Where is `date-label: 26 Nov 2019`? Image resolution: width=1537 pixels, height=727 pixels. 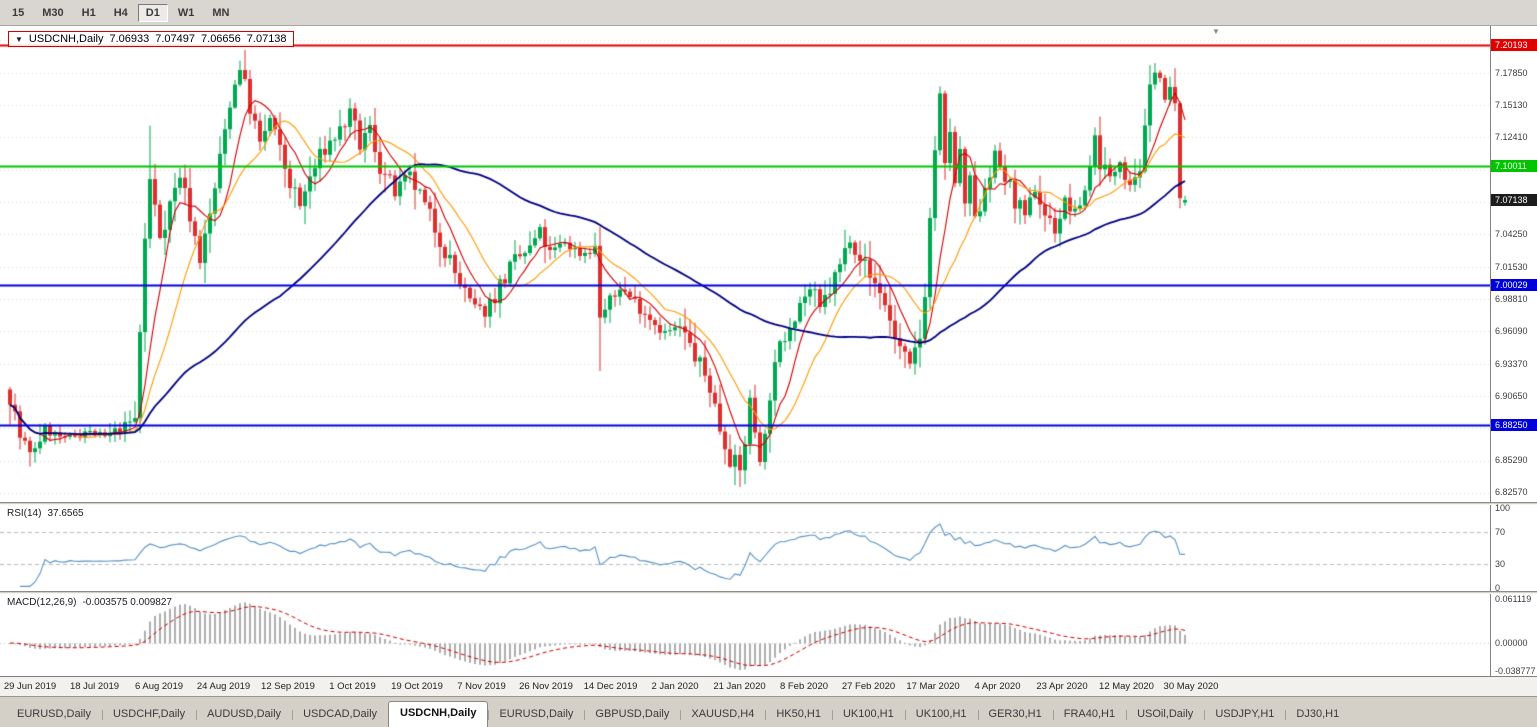 date-label: 26 Nov 2019 is located at coordinates (546, 686).